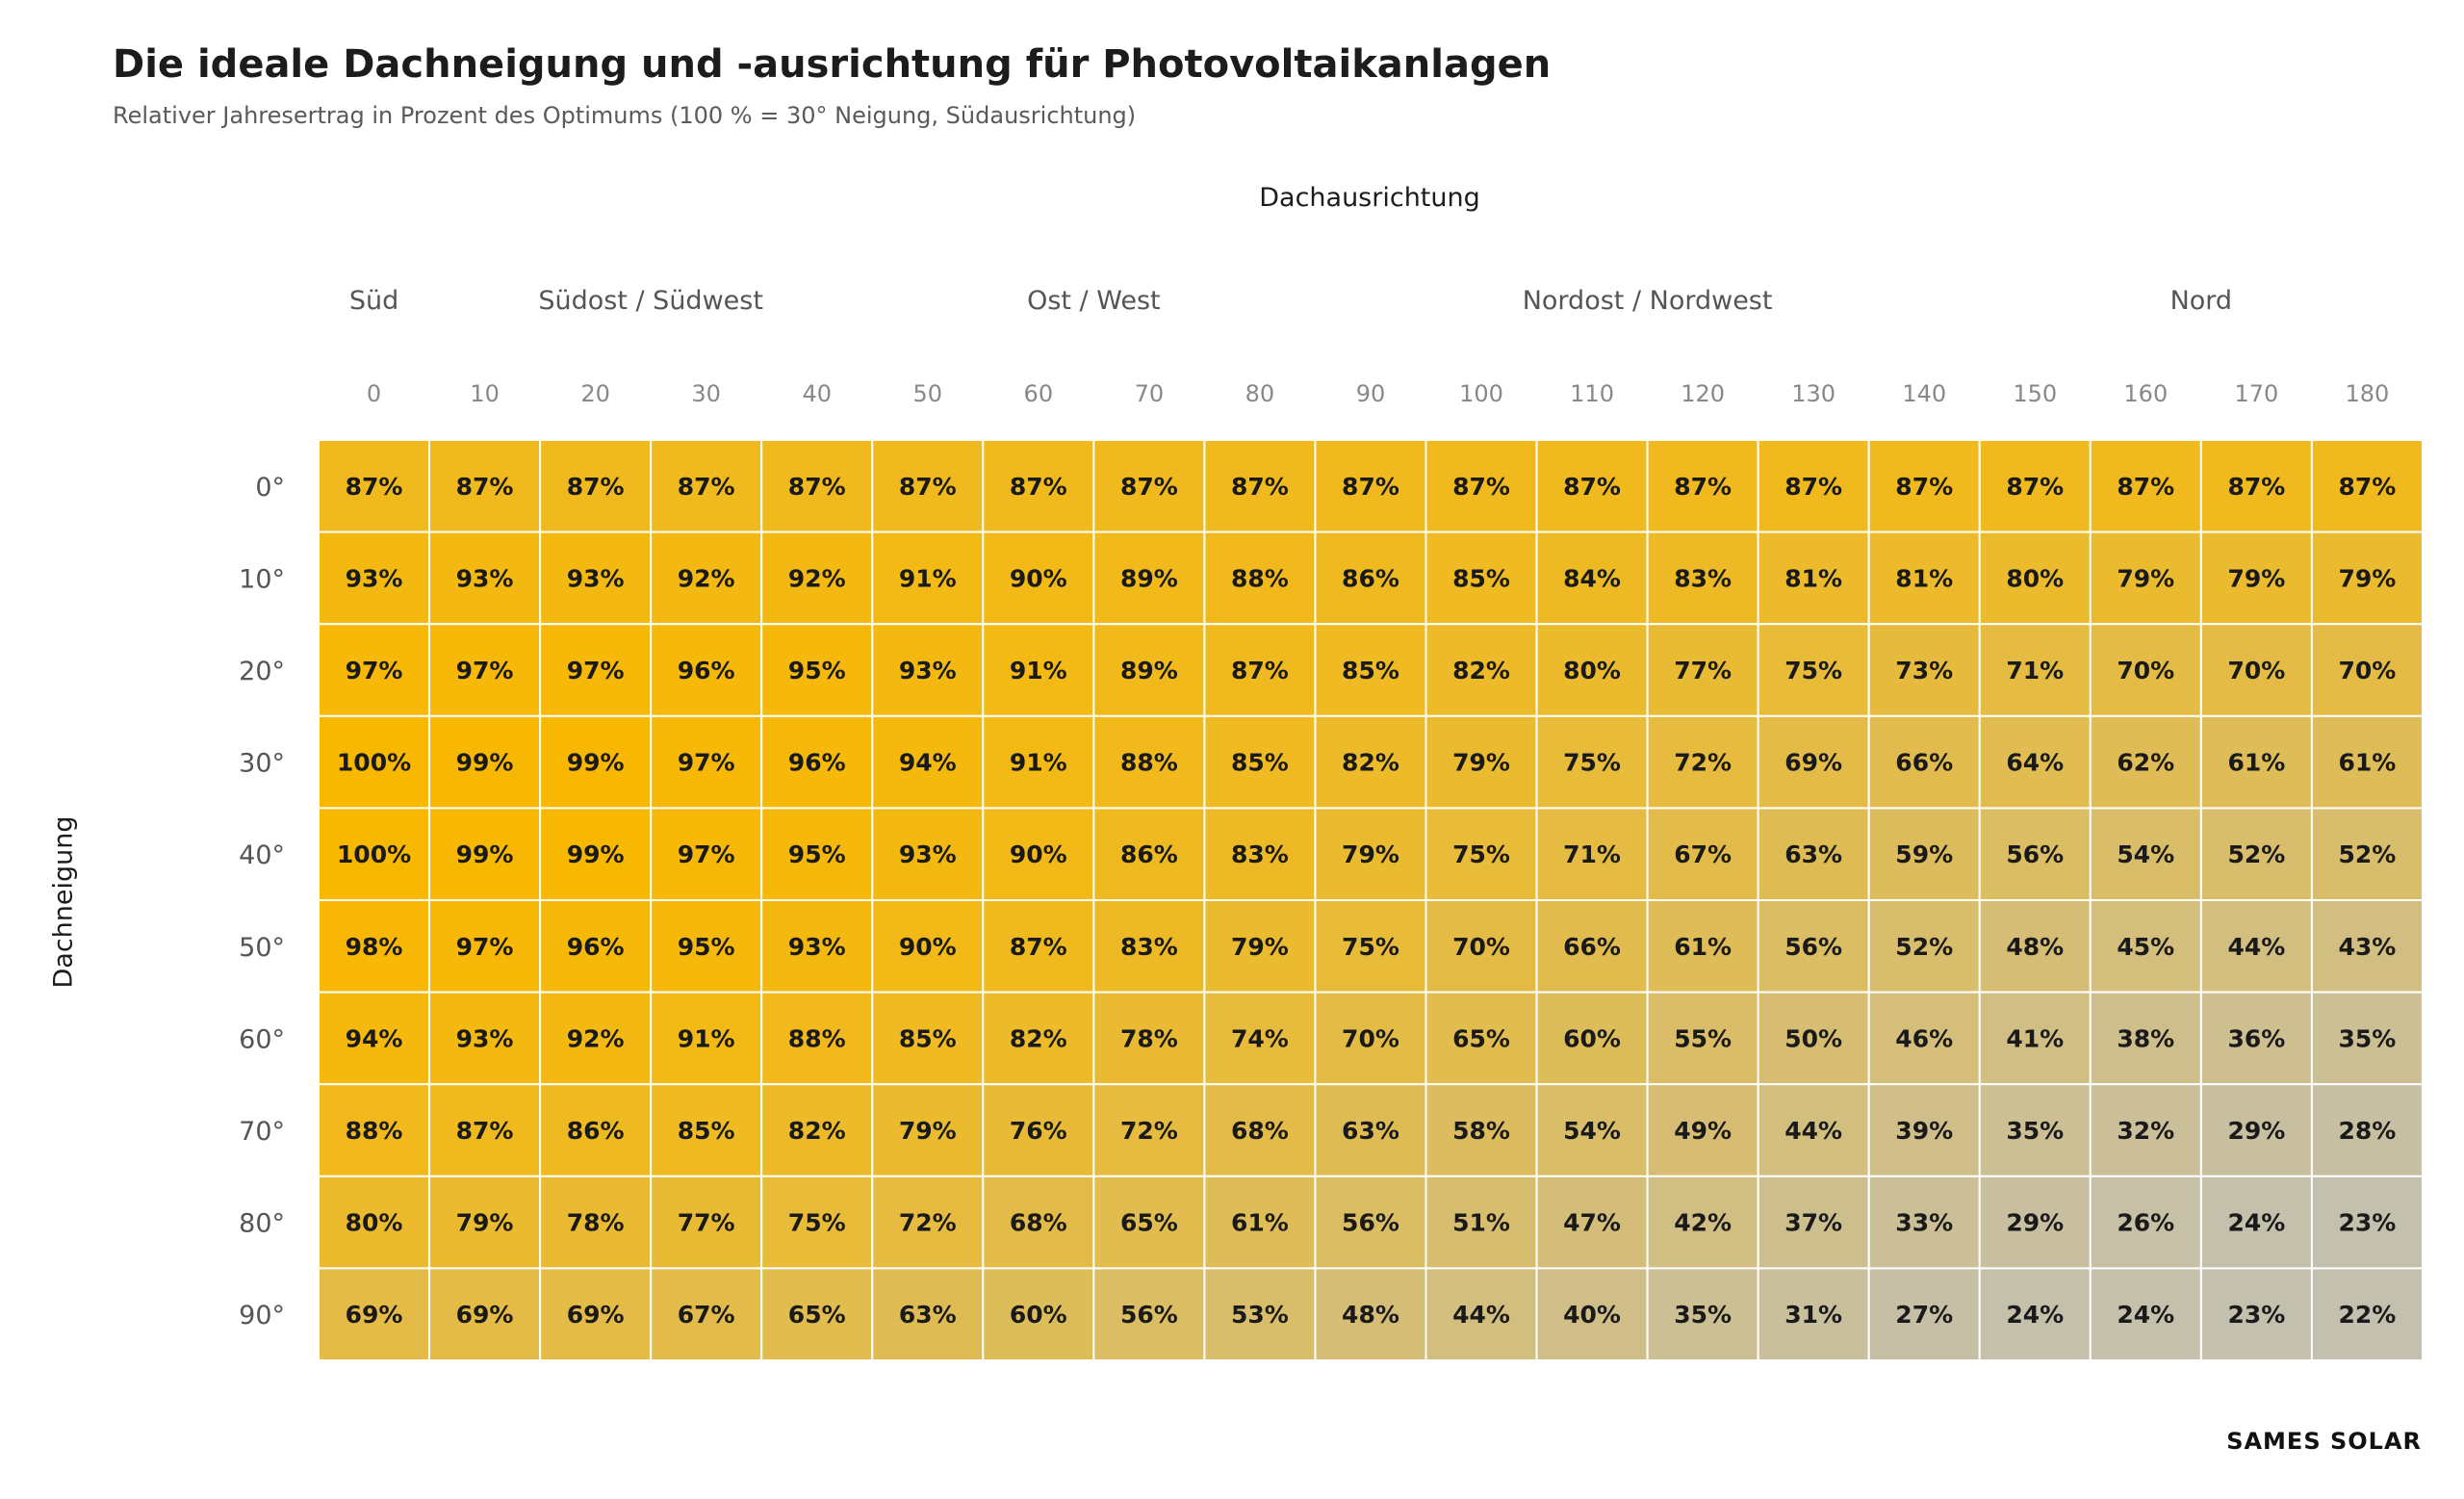 The height and width of the screenshot is (1499, 2464). Describe the element at coordinates (1703, 947) in the screenshot. I see `cell-value-label: 61%` at that location.